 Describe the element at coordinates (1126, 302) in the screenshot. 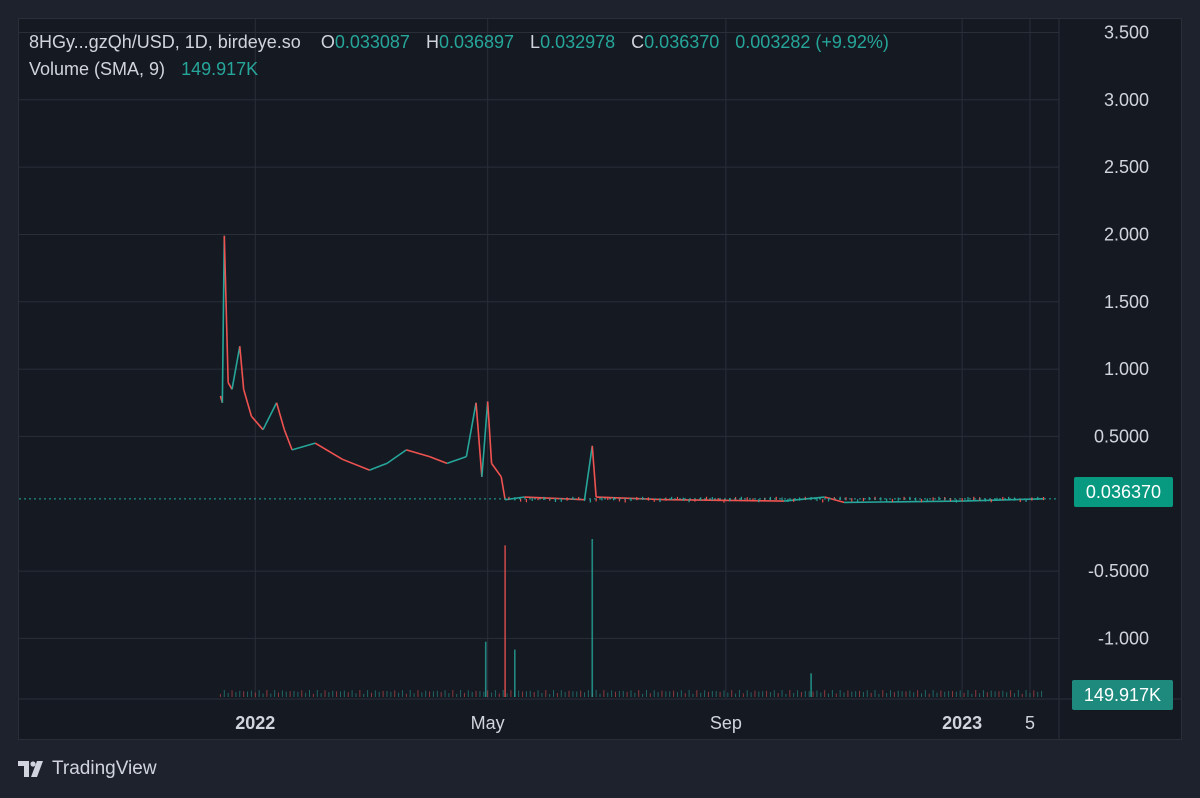

I see `y-tick-label: 1.500` at that location.